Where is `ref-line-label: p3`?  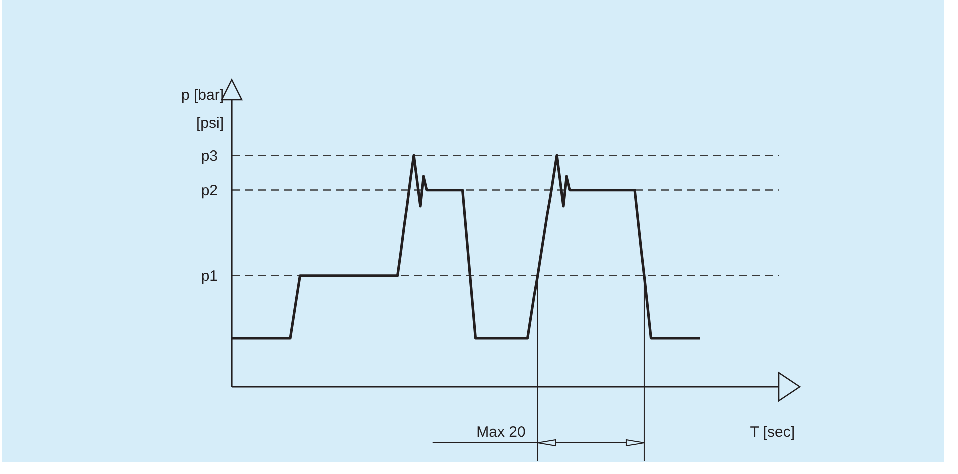 ref-line-label: p3 is located at coordinates (209, 156).